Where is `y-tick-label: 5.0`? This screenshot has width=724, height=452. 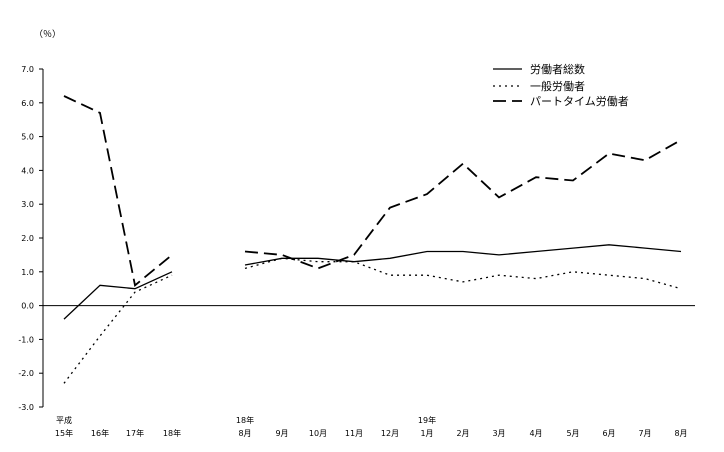
y-tick-label: 5.0 is located at coordinates (27, 137).